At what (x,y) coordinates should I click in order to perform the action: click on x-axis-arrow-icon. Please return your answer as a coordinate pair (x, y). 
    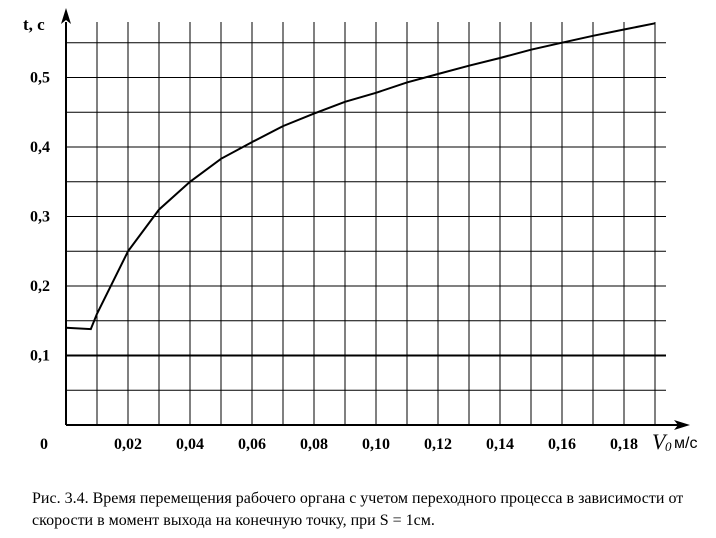
    Looking at the image, I should click on (682, 425).